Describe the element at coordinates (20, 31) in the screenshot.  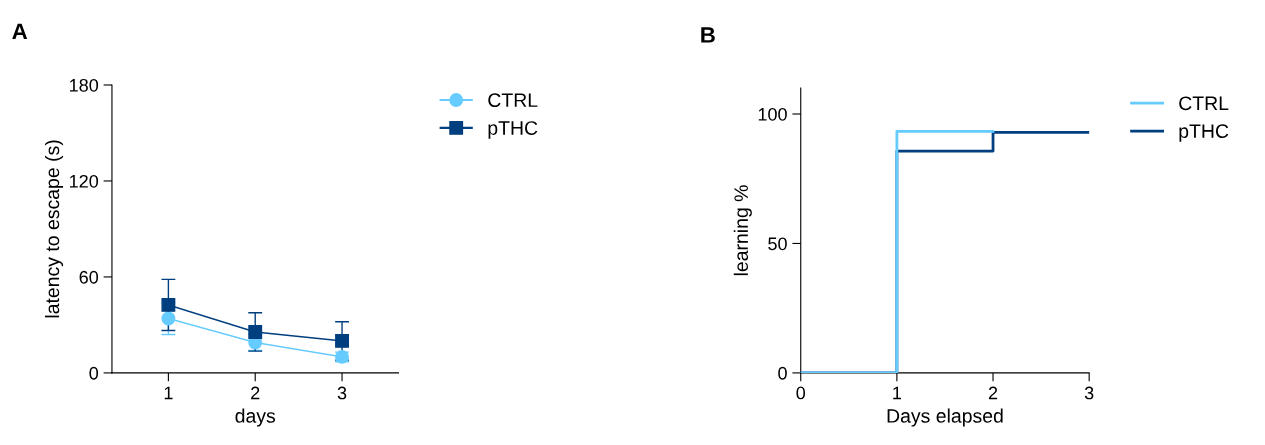
I see `chart-title: A` at that location.